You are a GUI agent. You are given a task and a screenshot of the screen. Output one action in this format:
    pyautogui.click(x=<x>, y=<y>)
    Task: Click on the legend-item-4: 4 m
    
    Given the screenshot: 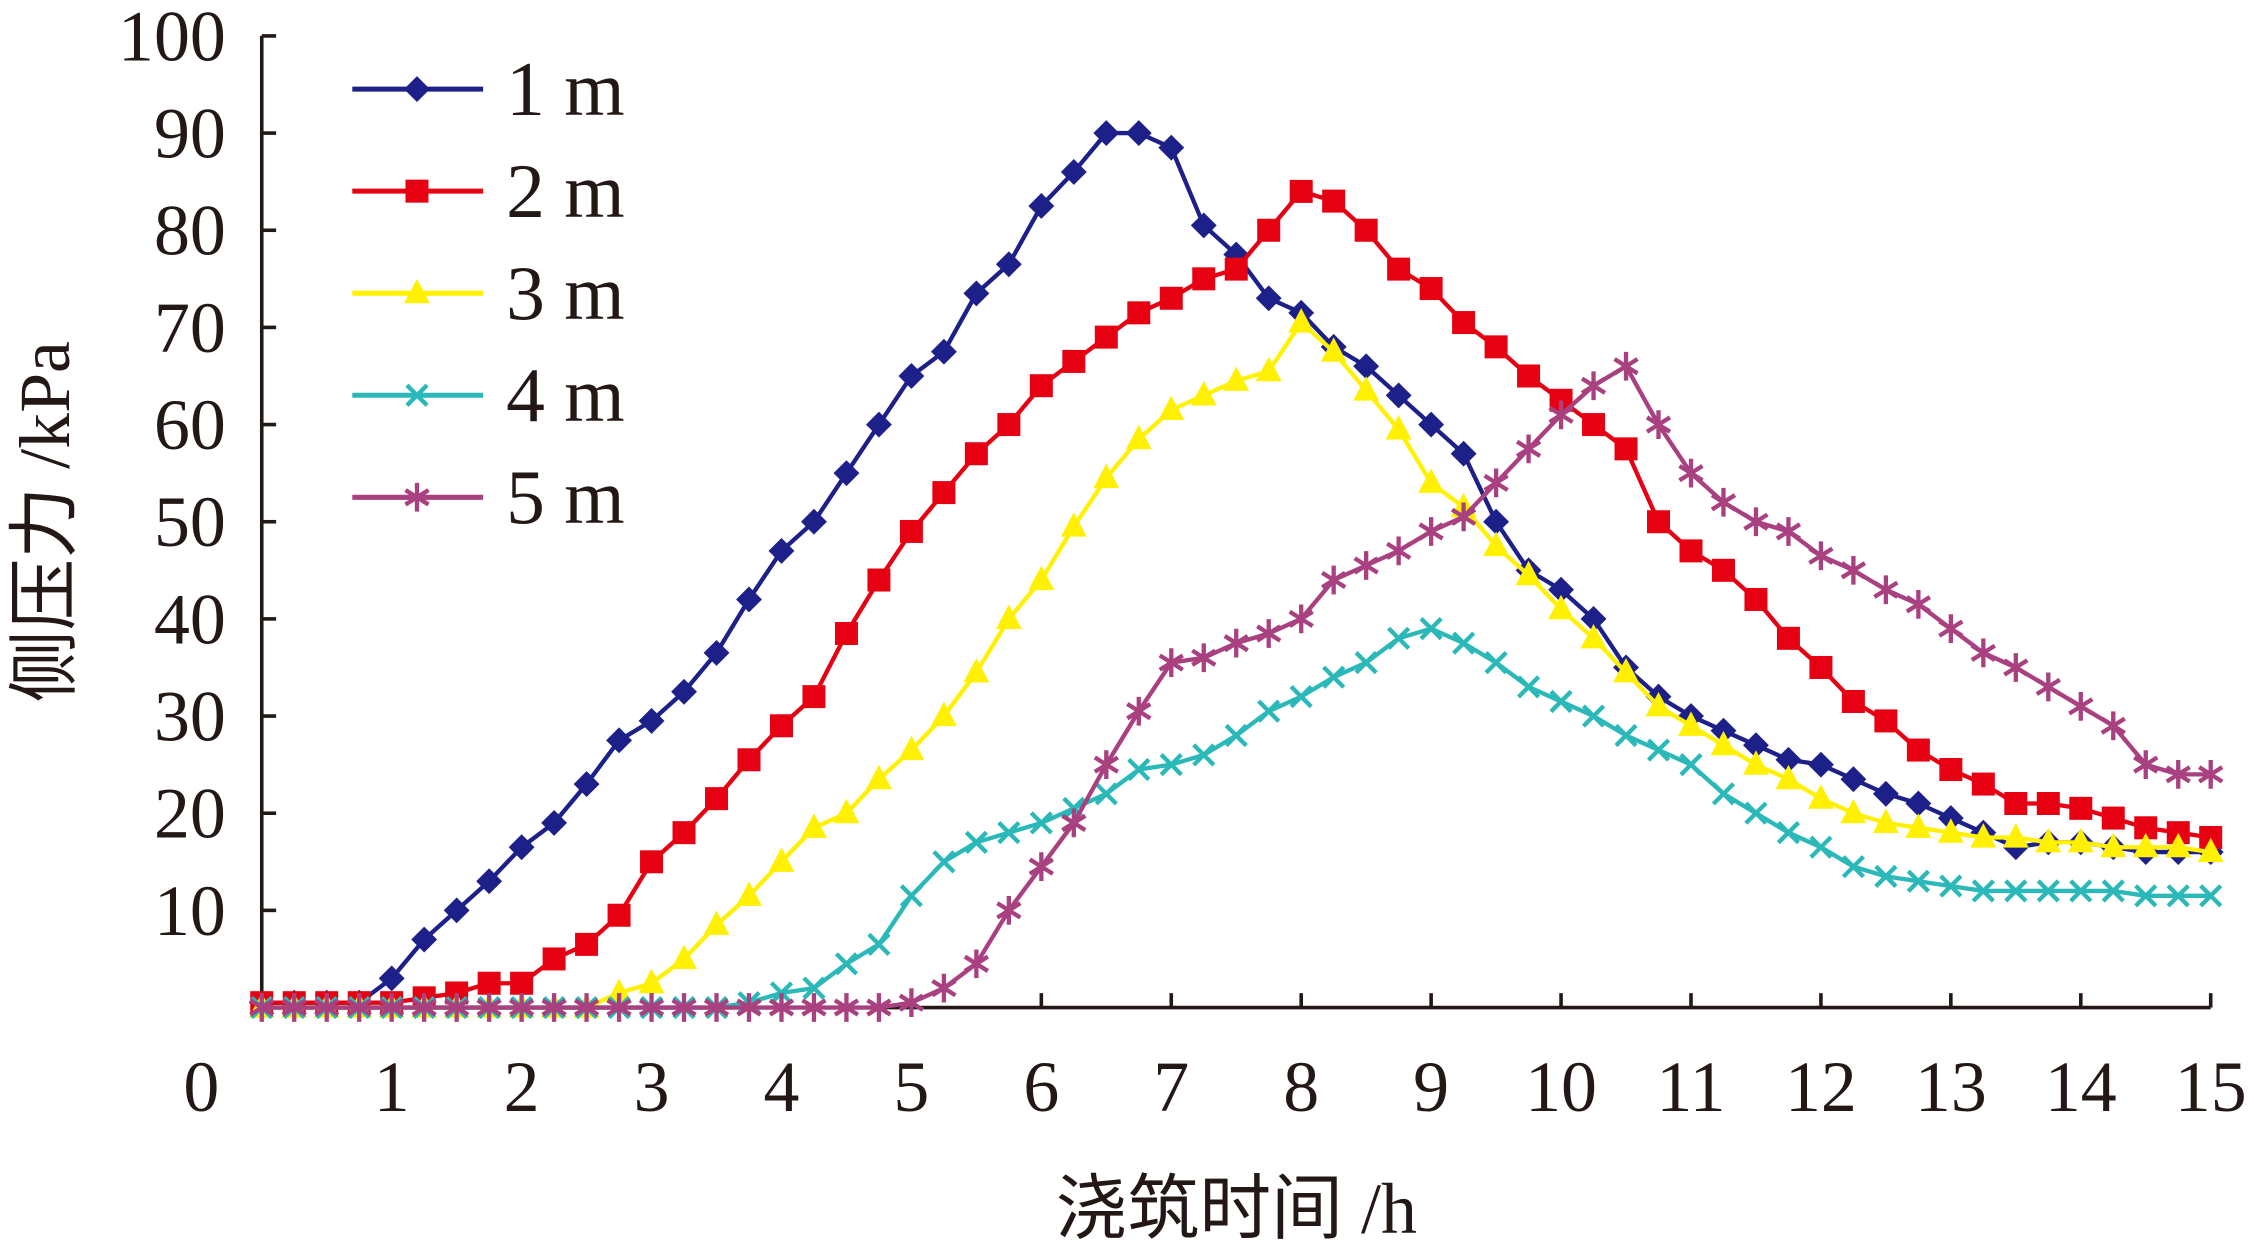 What is the action you would take?
    pyautogui.click(x=488, y=395)
    